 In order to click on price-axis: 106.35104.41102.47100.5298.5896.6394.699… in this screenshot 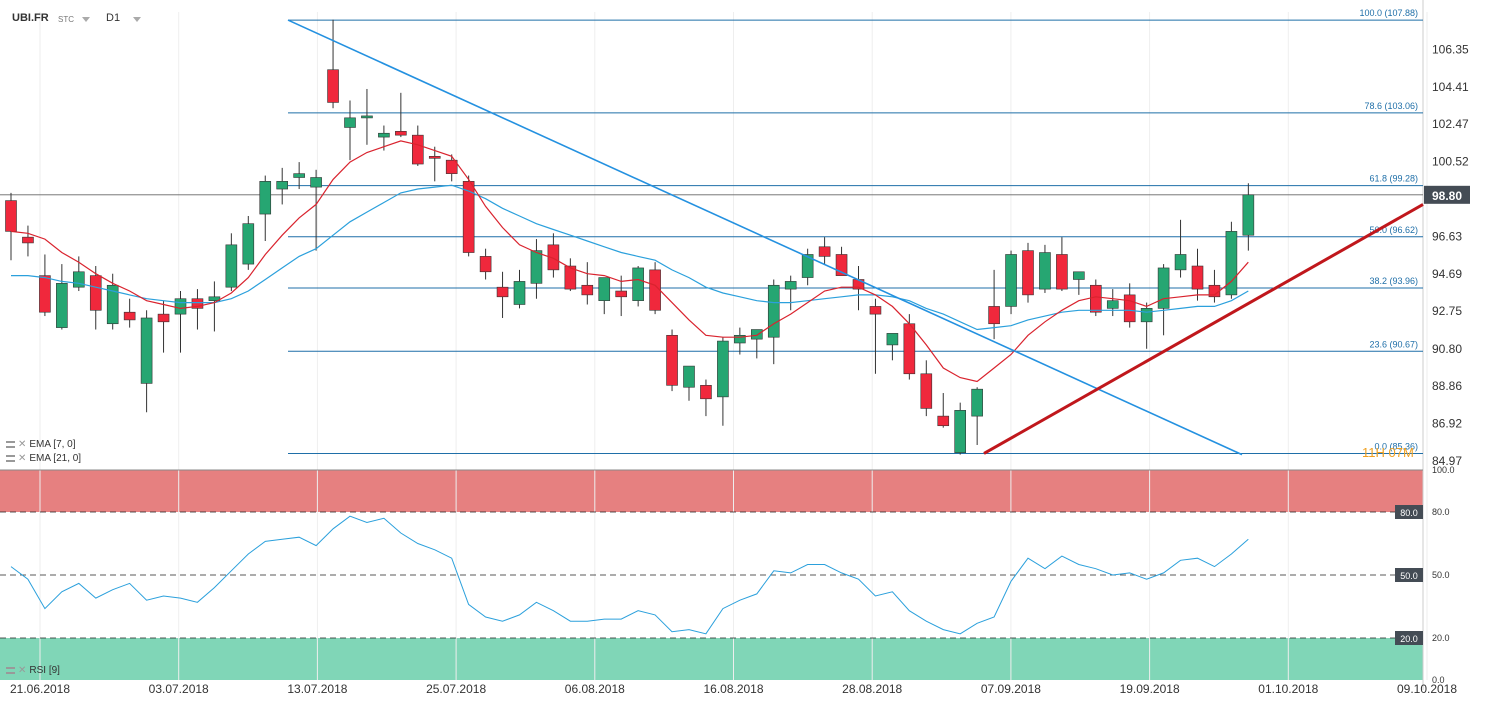, I will do `click(1450, 364)`.